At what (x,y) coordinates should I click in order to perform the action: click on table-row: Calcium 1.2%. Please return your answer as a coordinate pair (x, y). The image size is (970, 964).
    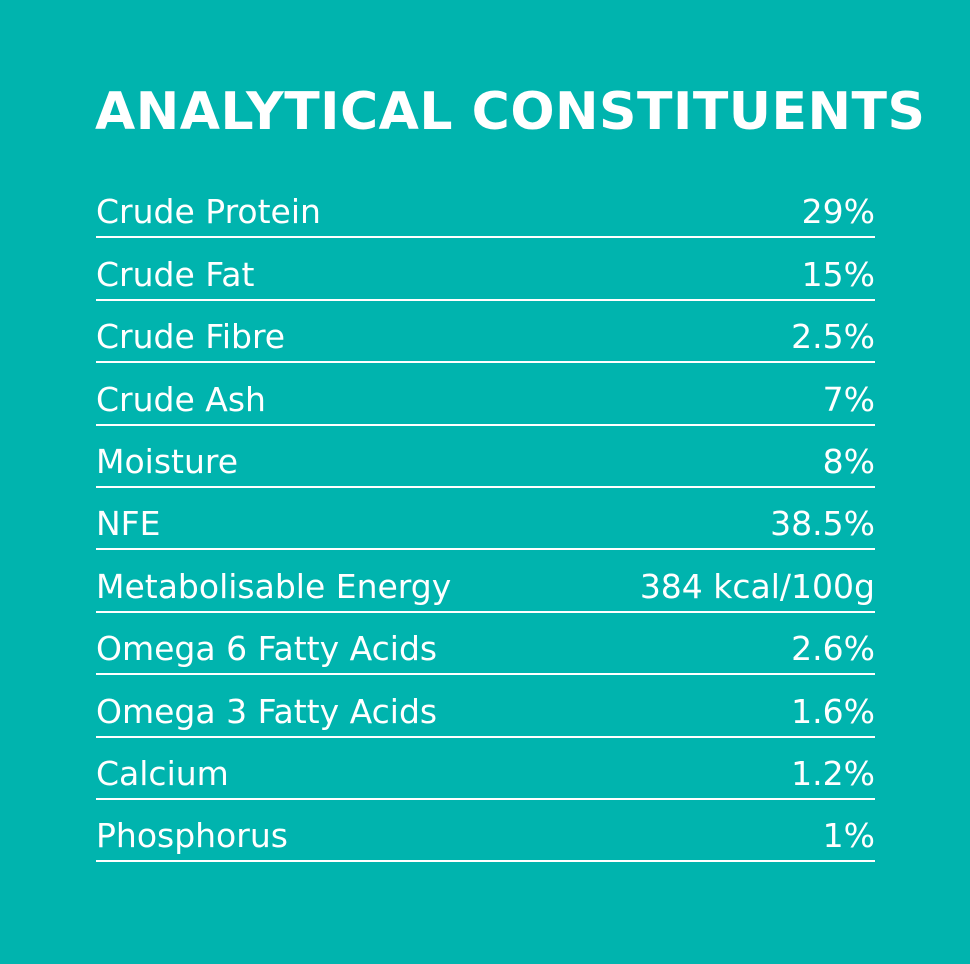
    Looking at the image, I should click on (485, 769).